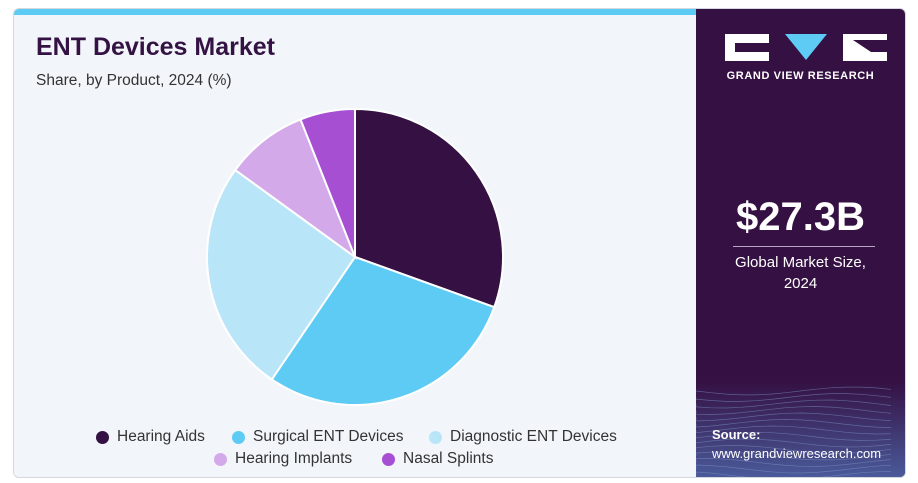 This screenshot has width=918, height=483. I want to click on divider, so click(804, 246).